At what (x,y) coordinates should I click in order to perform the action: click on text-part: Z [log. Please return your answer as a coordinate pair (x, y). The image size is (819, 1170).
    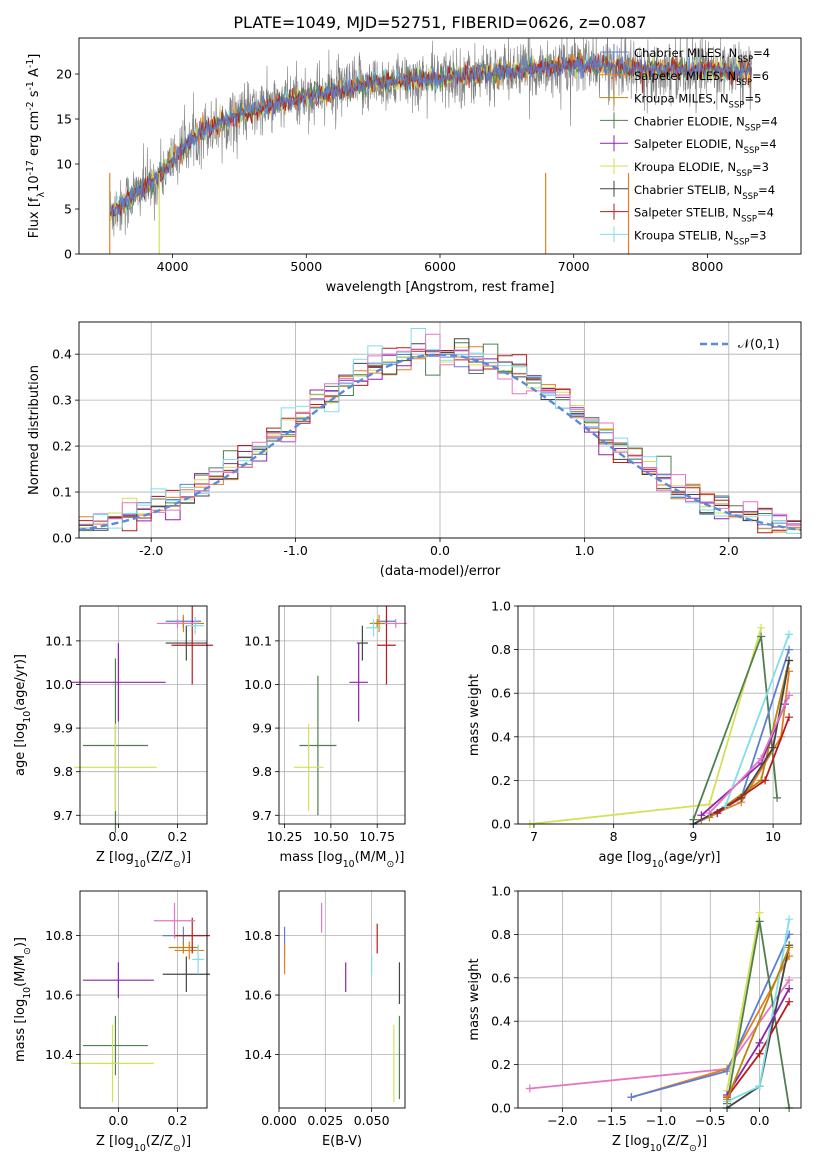
    Looking at the image, I should click on (115, 857).